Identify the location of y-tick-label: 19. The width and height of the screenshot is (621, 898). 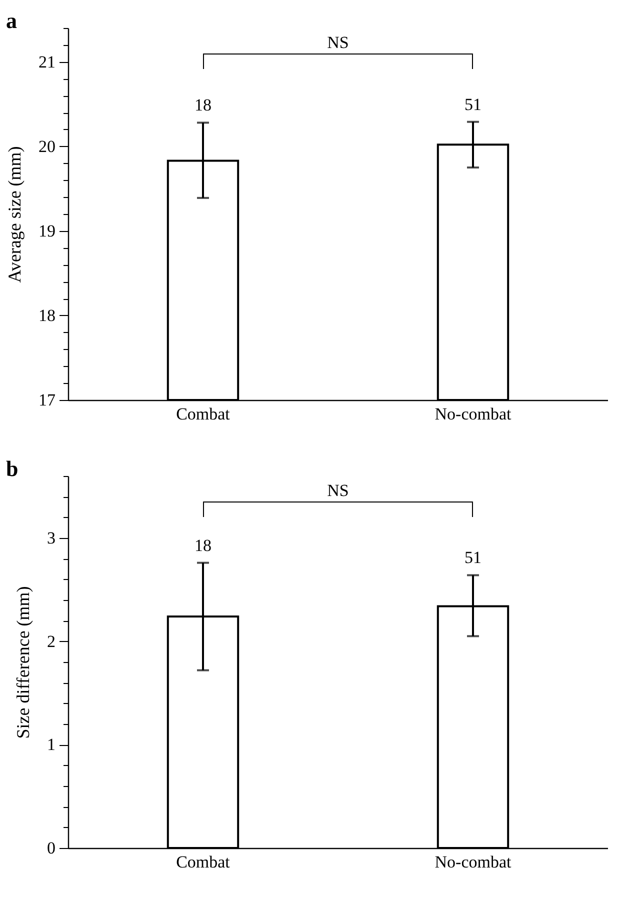
(47, 230).